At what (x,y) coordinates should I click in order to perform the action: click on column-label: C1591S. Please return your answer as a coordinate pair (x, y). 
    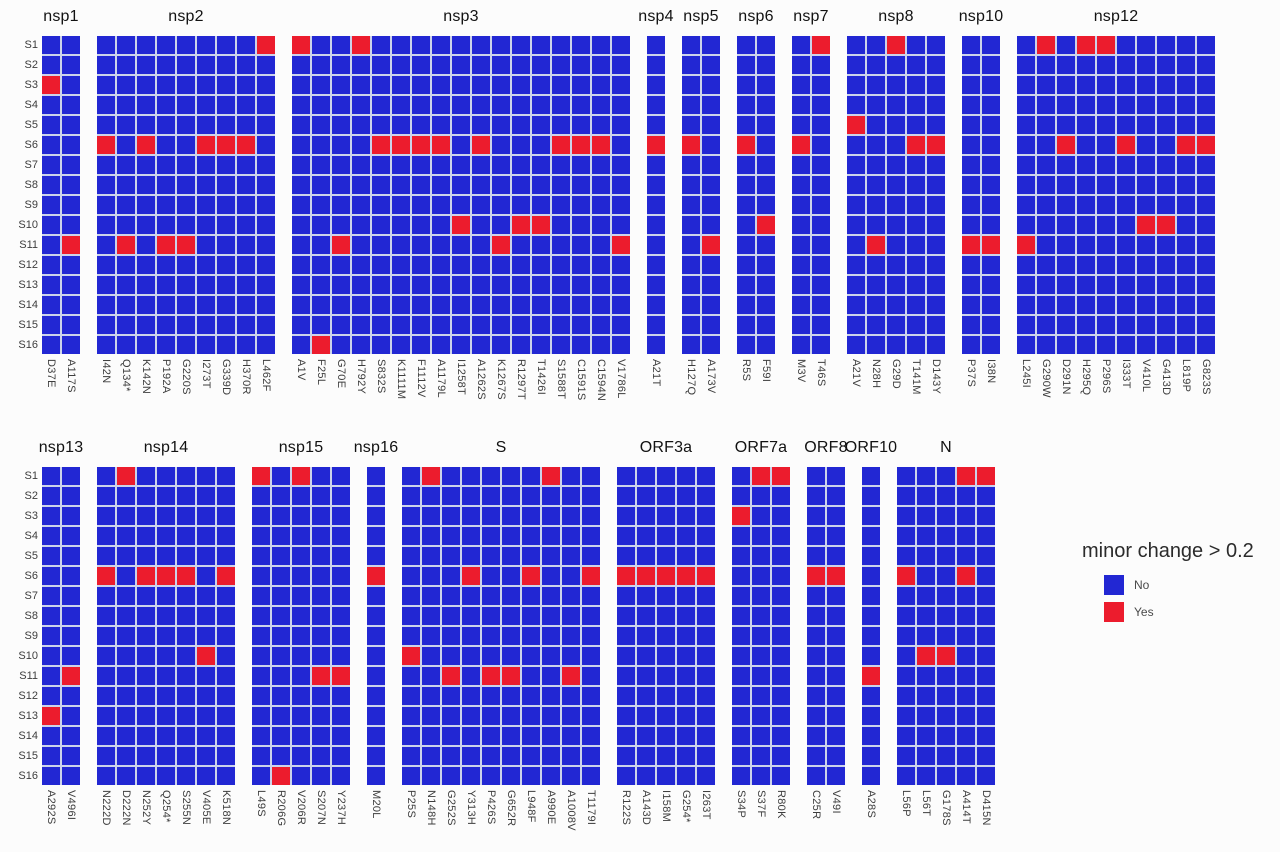
    Looking at the image, I should click on (581, 380).